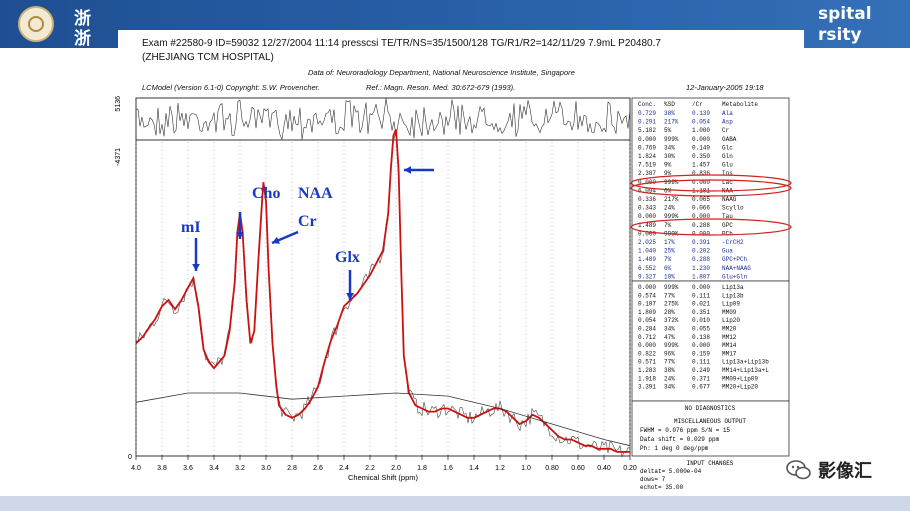 The width and height of the screenshot is (910, 511). What do you see at coordinates (136, 468) in the screenshot?
I see `x-tick-label: 4.0` at bounding box center [136, 468].